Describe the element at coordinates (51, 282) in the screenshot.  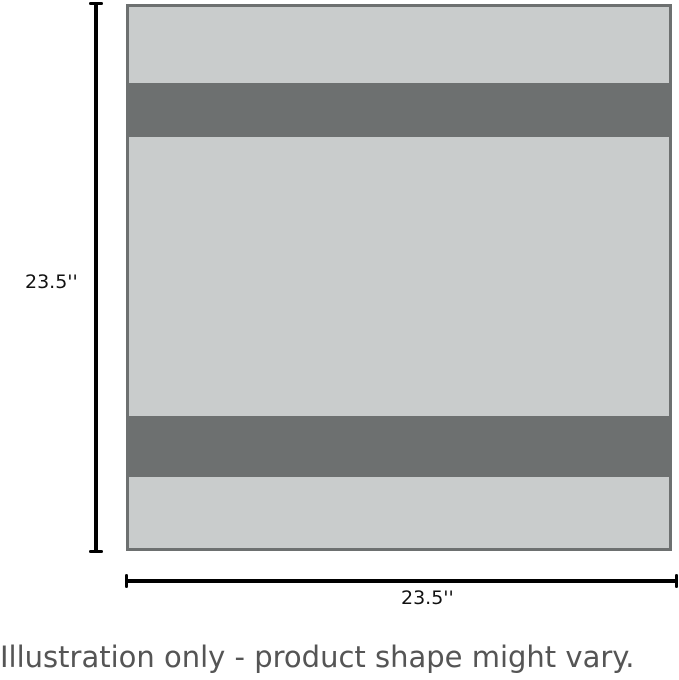
I see `height-label: 23.5''` at that location.